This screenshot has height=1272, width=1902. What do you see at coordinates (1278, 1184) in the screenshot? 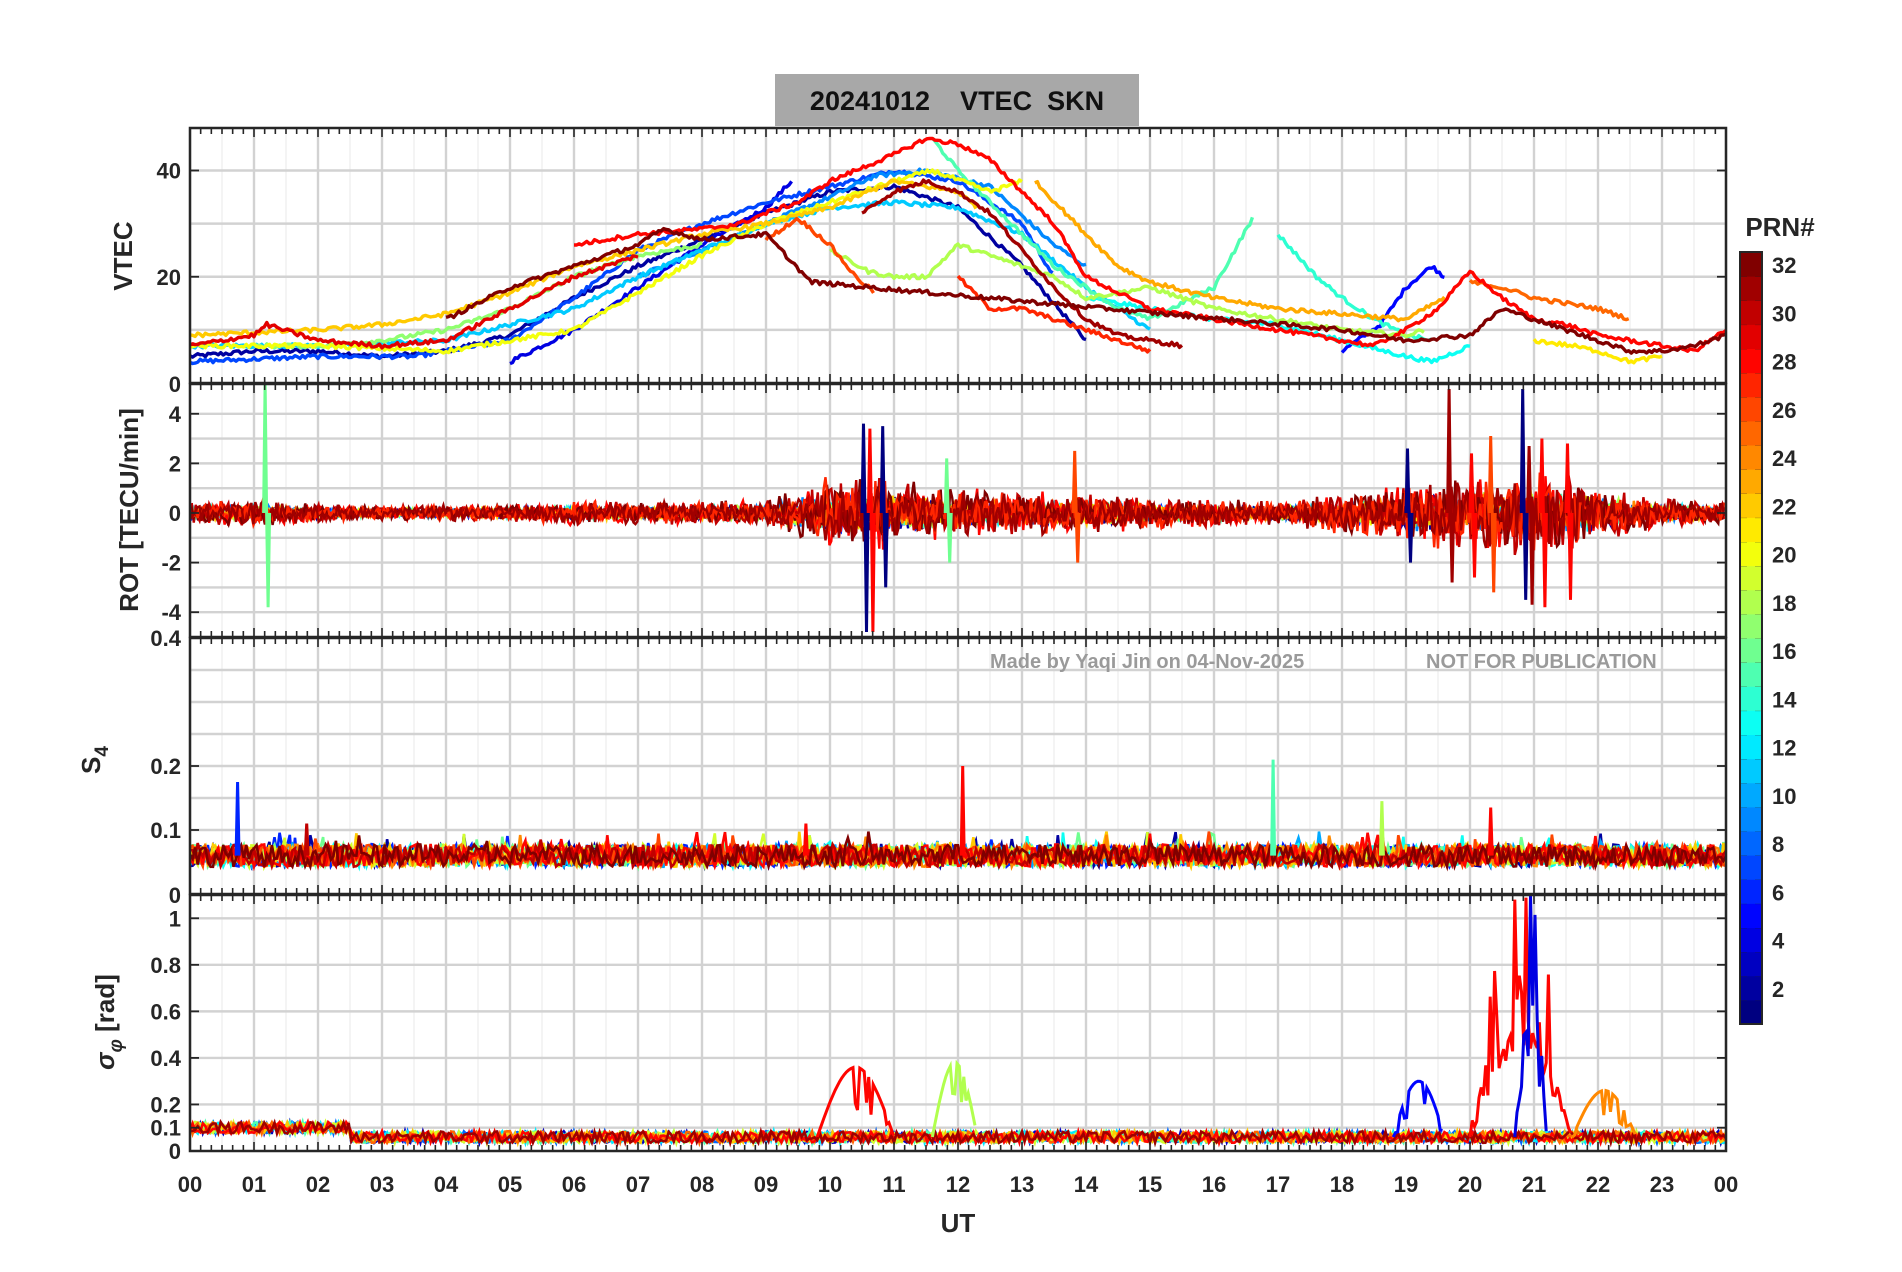
I see `x-tick-label: 17` at bounding box center [1278, 1184].